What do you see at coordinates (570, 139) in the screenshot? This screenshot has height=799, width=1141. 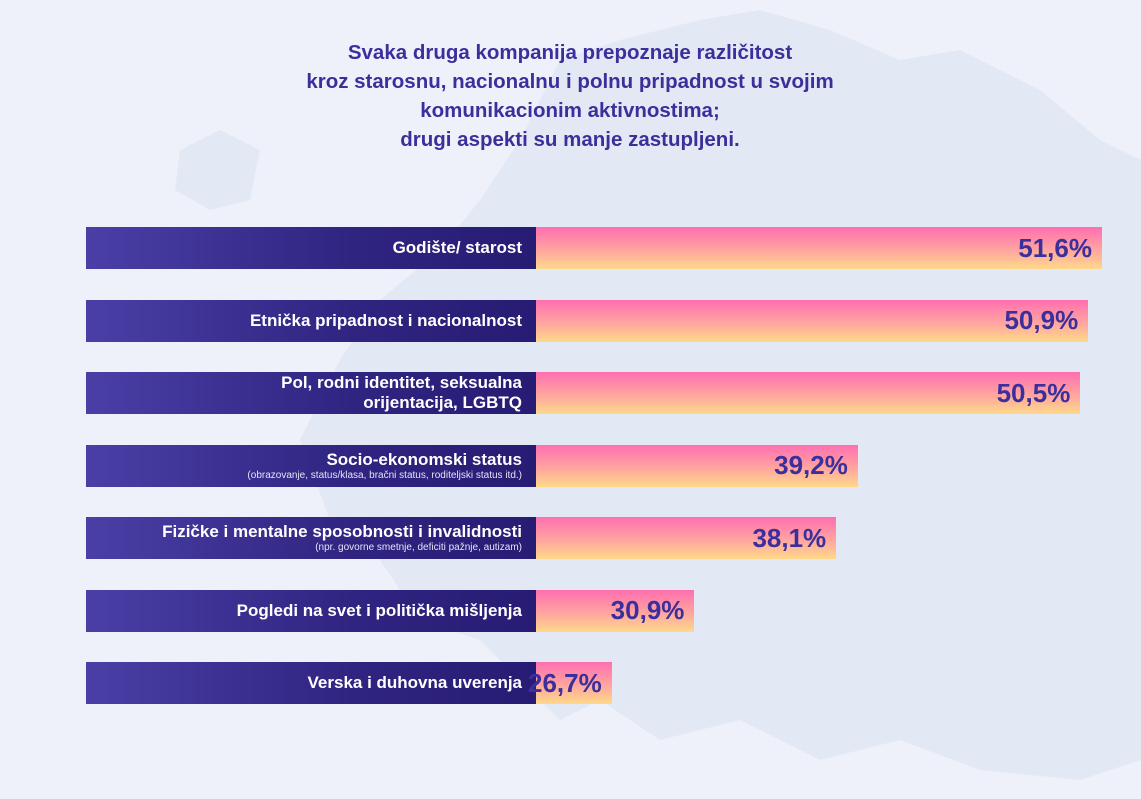 I see `title-line: drugi aspekti su manje zastupljeni.` at bounding box center [570, 139].